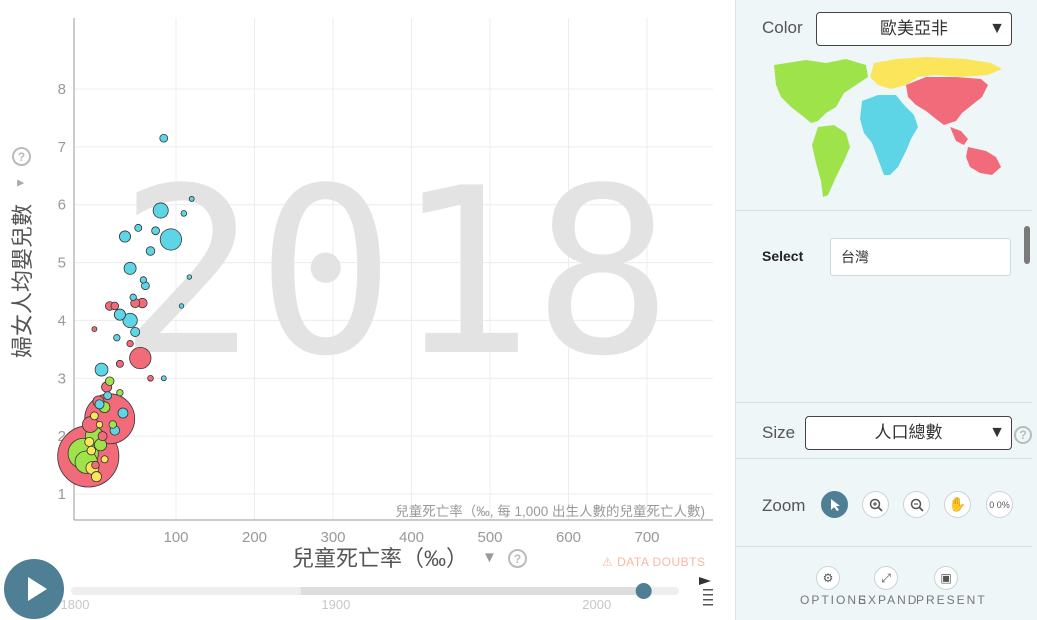 The width and height of the screenshot is (1037, 620). I want to click on y-axis-label: 婦女人均嬰兒數, so click(22, 281).